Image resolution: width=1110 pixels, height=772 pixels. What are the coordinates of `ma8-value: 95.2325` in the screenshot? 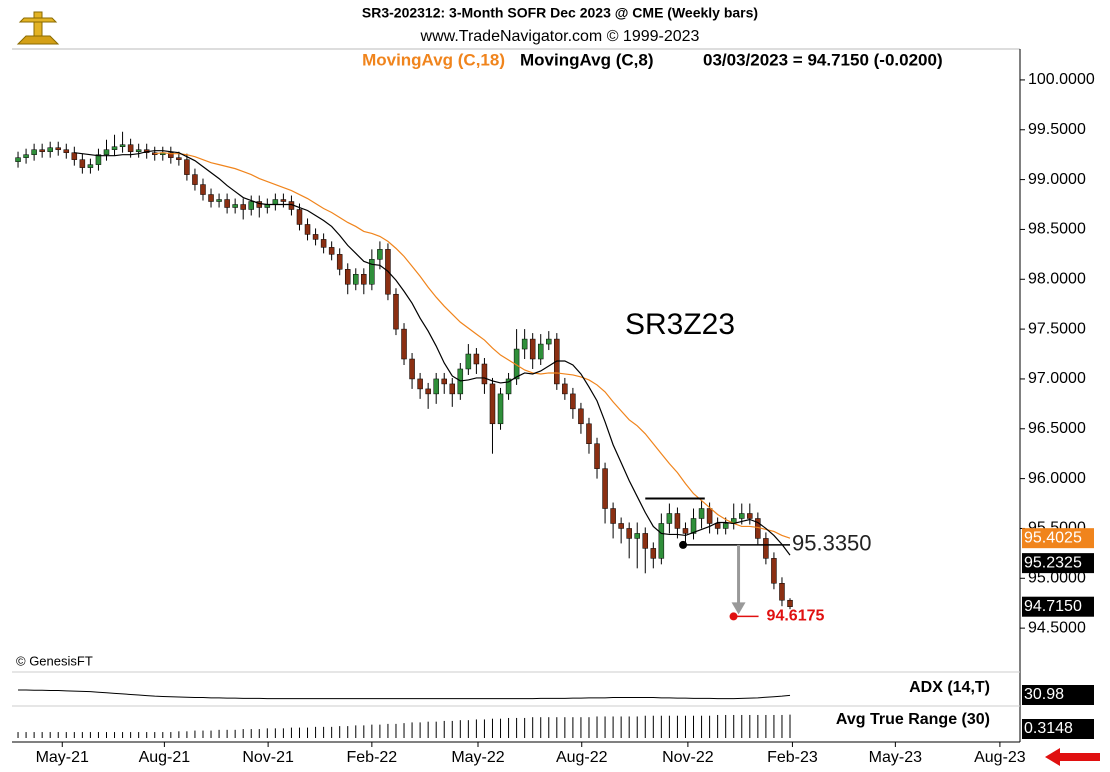 It's located at (1053, 562).